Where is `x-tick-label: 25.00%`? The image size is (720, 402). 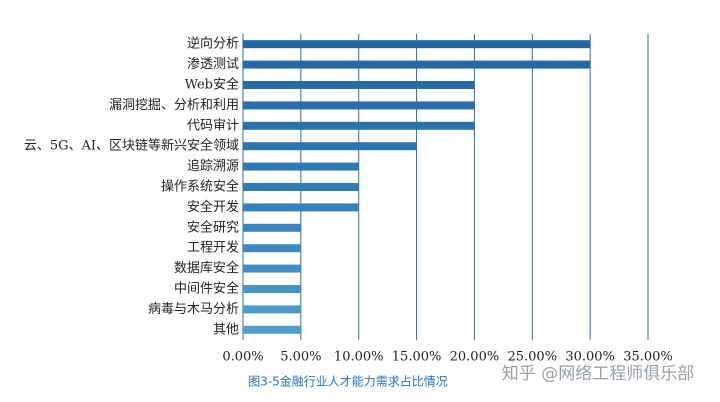 x-tick-label: 25.00% is located at coordinates (532, 357).